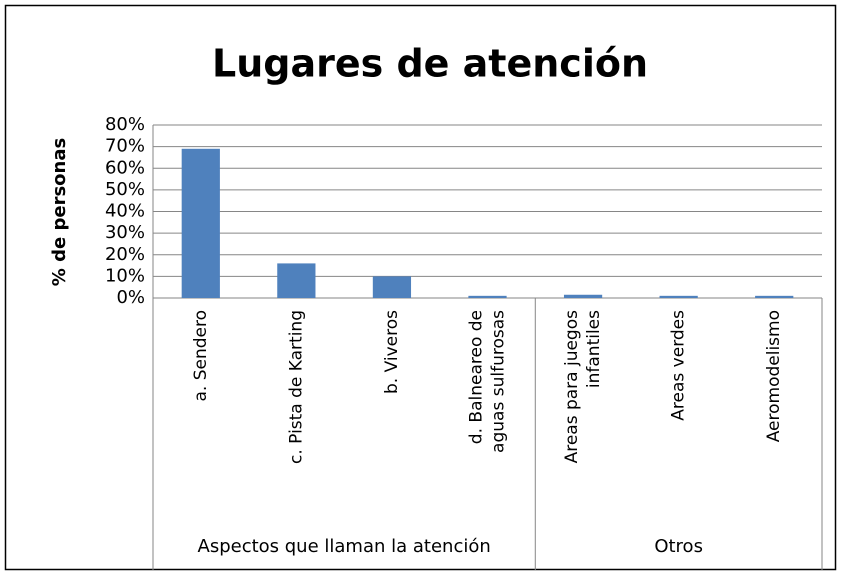 This screenshot has height=575, width=841. What do you see at coordinates (125, 189) in the screenshot?
I see `y-tick-label: 50%` at bounding box center [125, 189].